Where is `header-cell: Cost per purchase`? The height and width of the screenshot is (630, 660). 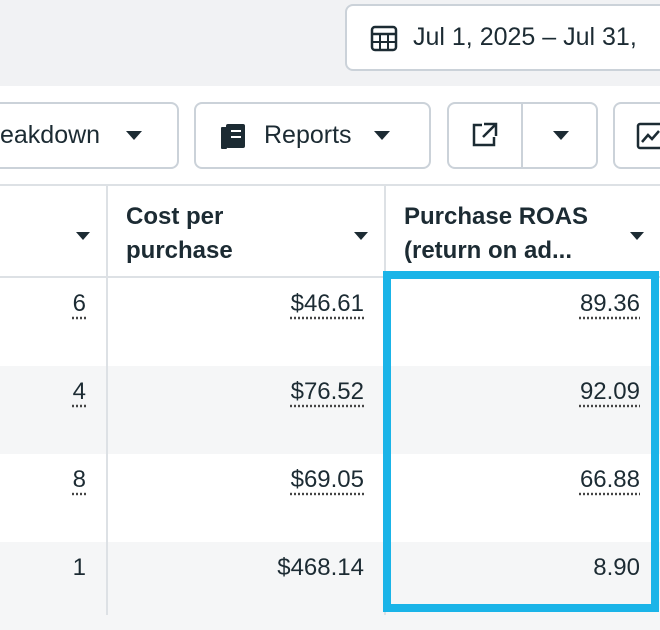
header-cell: Cost per purchase is located at coordinates (246, 233).